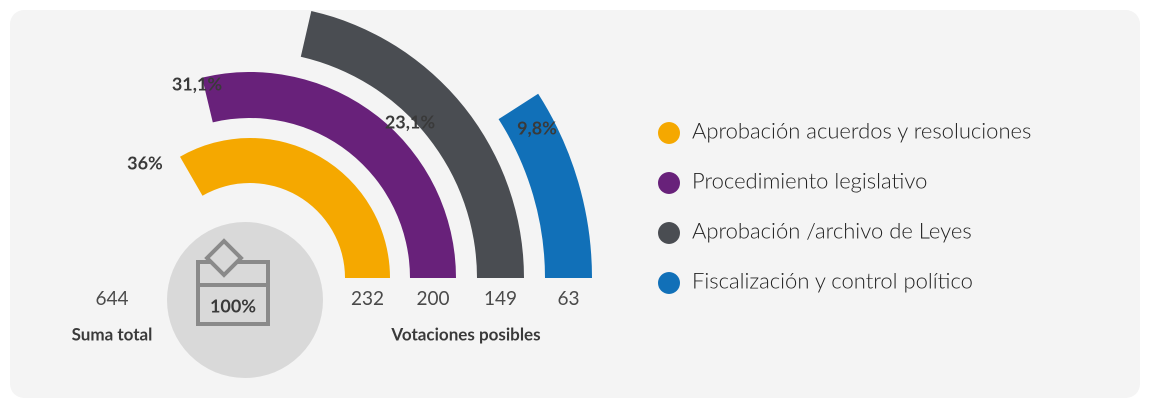  Describe the element at coordinates (809, 179) in the screenshot. I see `legend-label: Procedimiento legislativo` at that location.